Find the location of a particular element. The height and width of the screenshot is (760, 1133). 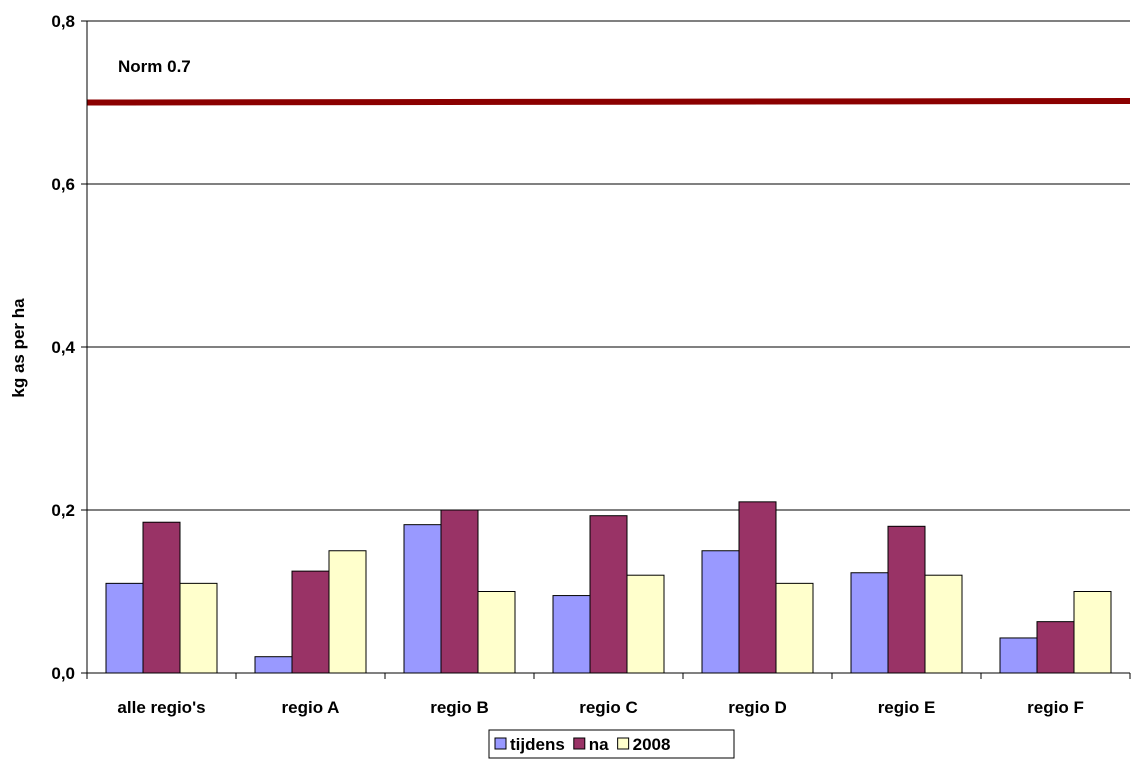

y-tick-labels: 0,0 0,2 0,4 0,6 0,8 is located at coordinates (63, 347).